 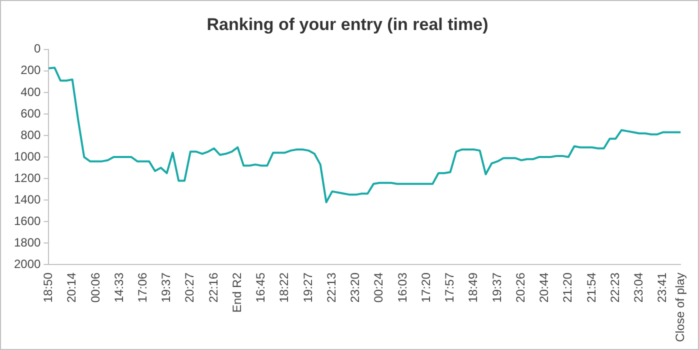 I want to click on x-tick-label: 23:41, so click(x=662, y=287).